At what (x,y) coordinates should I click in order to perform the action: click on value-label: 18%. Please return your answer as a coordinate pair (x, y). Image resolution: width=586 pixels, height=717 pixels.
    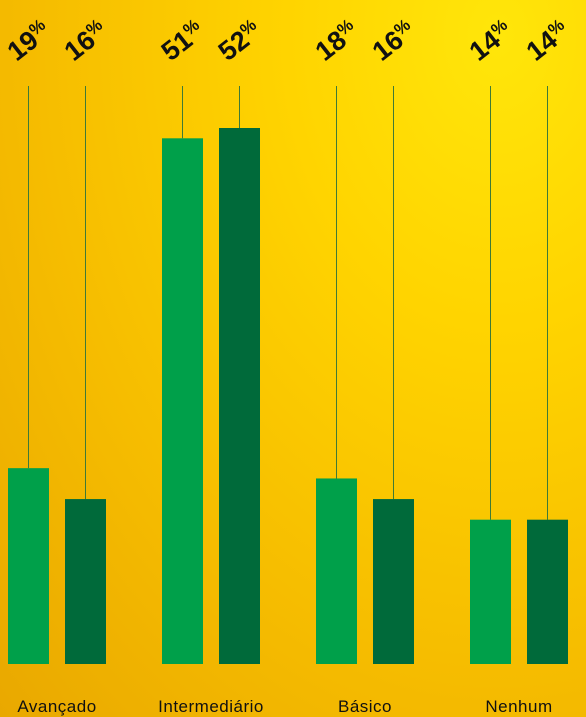
    Looking at the image, I should click on (337, 40).